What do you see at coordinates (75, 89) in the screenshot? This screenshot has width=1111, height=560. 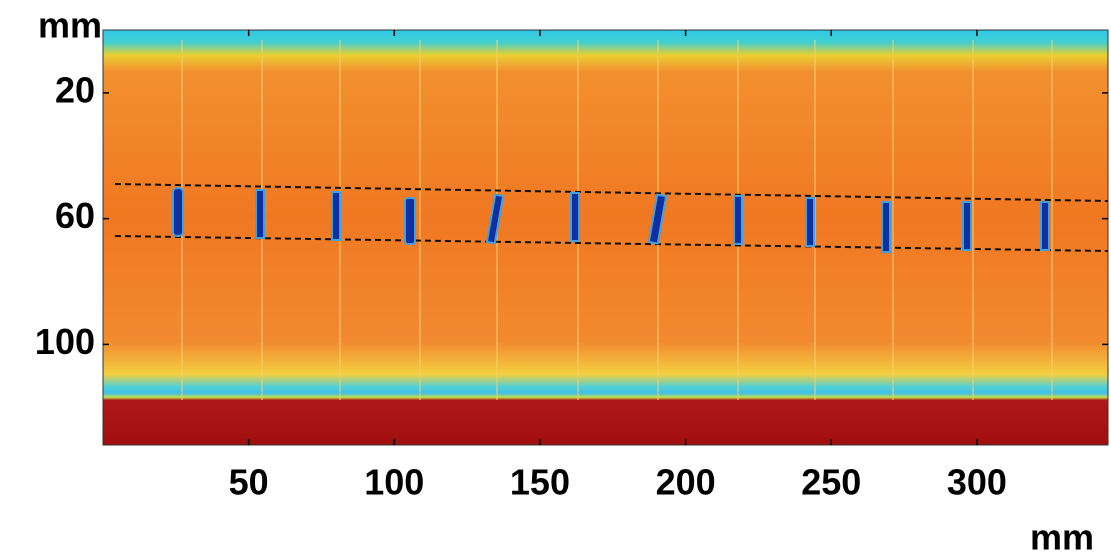 I see `y-tick-label: 20` at bounding box center [75, 89].